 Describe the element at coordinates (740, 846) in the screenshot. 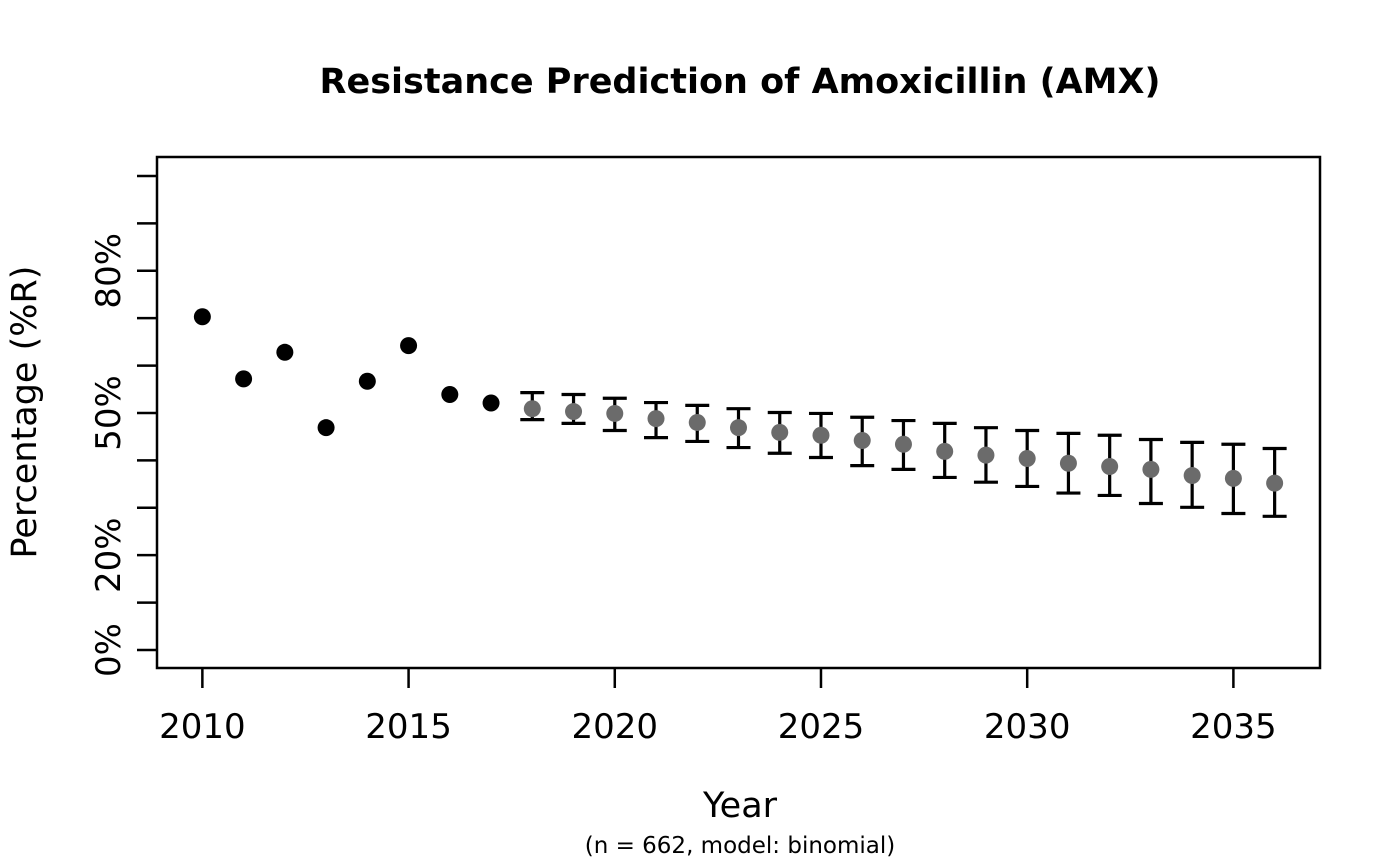

I see `chart-subtitle: (n = 662, model: binomial)` at that location.